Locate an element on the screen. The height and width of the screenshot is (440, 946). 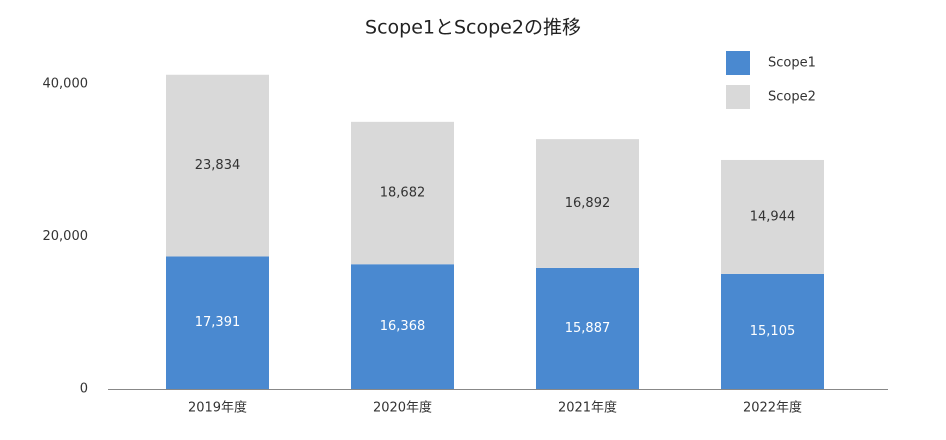
x-tick-label: 2022年度 is located at coordinates (772, 408).